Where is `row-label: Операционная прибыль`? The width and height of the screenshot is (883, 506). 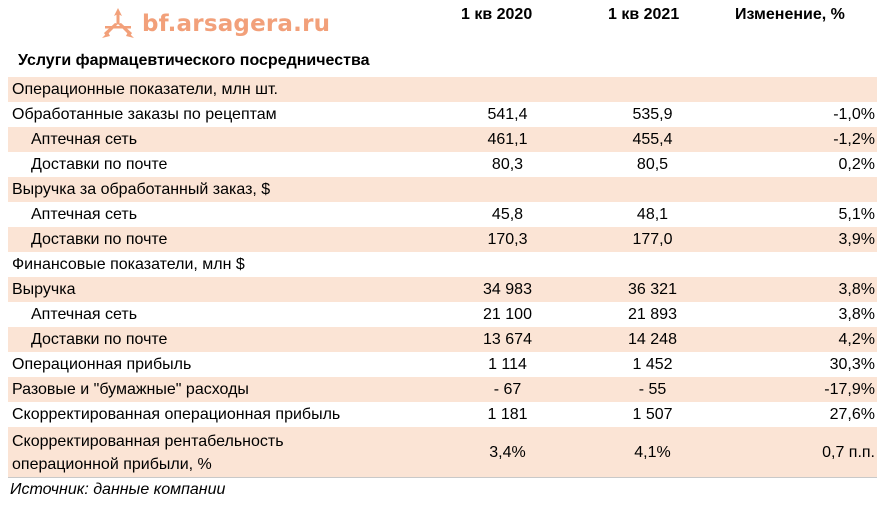 row-label: Операционная прибыль is located at coordinates (102, 364).